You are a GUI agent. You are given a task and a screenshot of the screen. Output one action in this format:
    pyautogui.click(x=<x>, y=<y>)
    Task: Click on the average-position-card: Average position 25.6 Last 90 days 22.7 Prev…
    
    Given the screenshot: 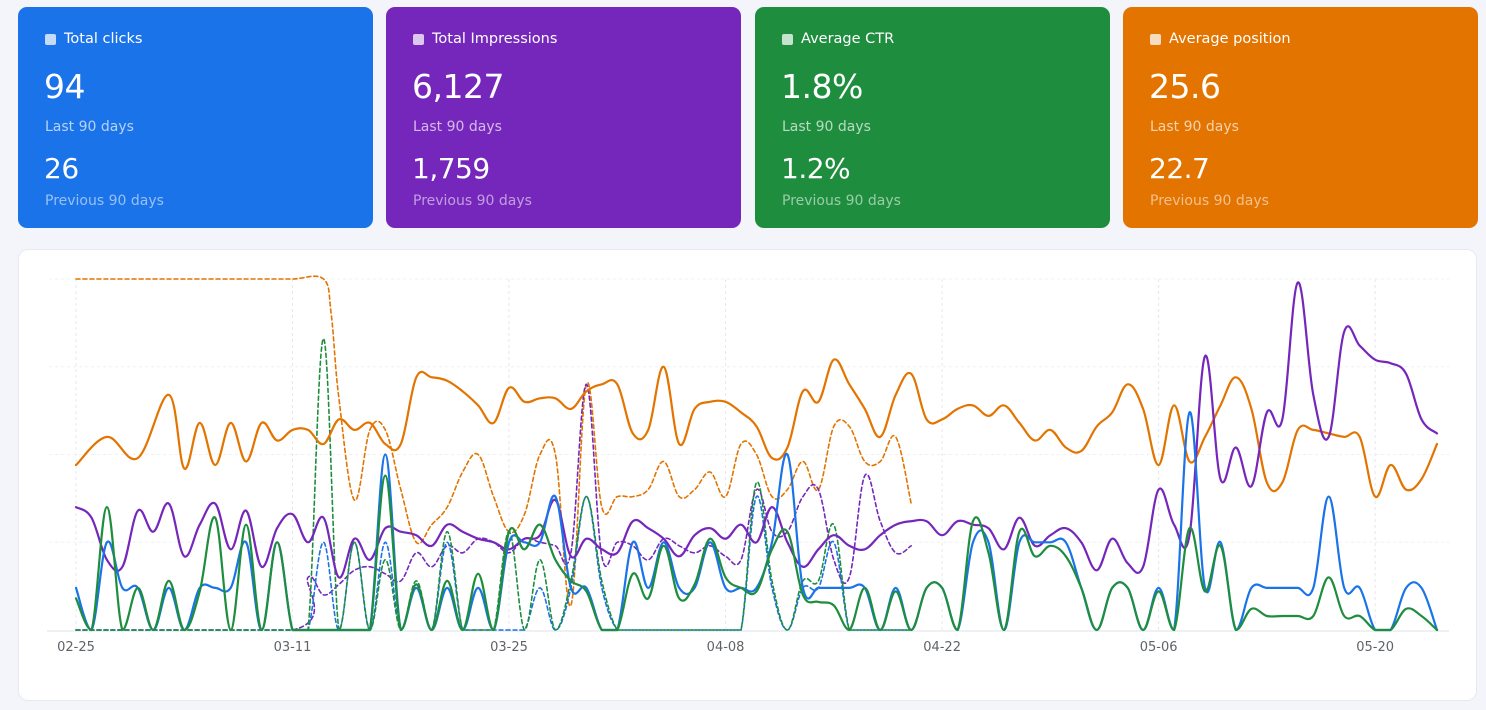 What is the action you would take?
    pyautogui.click(x=1300, y=117)
    